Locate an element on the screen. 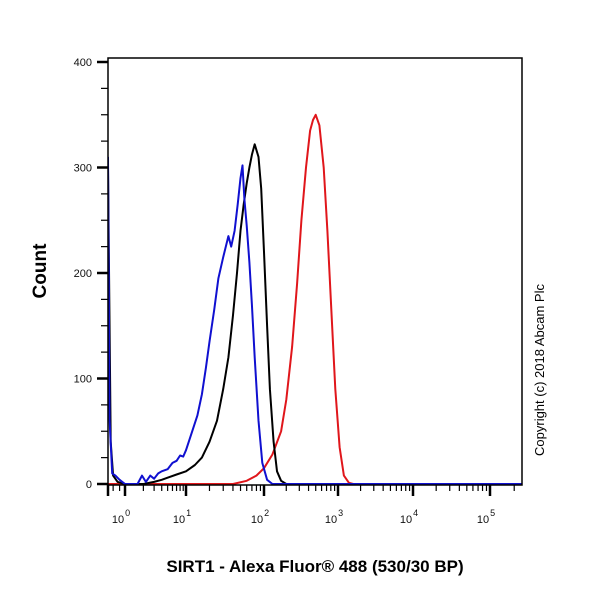  y-tick-label: 0 is located at coordinates (89, 485).